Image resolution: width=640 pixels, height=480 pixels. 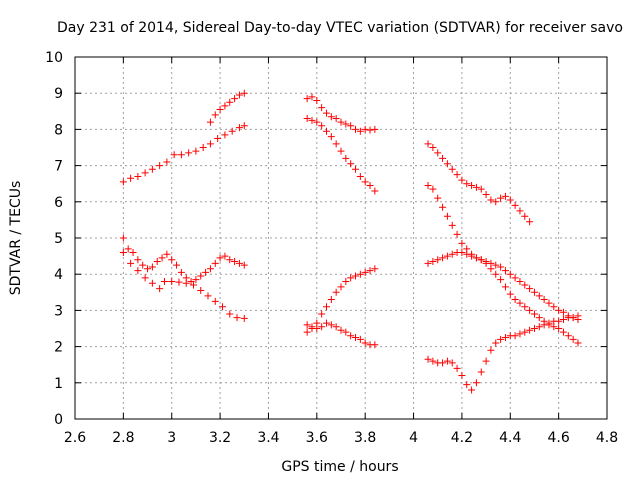 I want to click on x-tick-label: 3.8, so click(x=365, y=438).